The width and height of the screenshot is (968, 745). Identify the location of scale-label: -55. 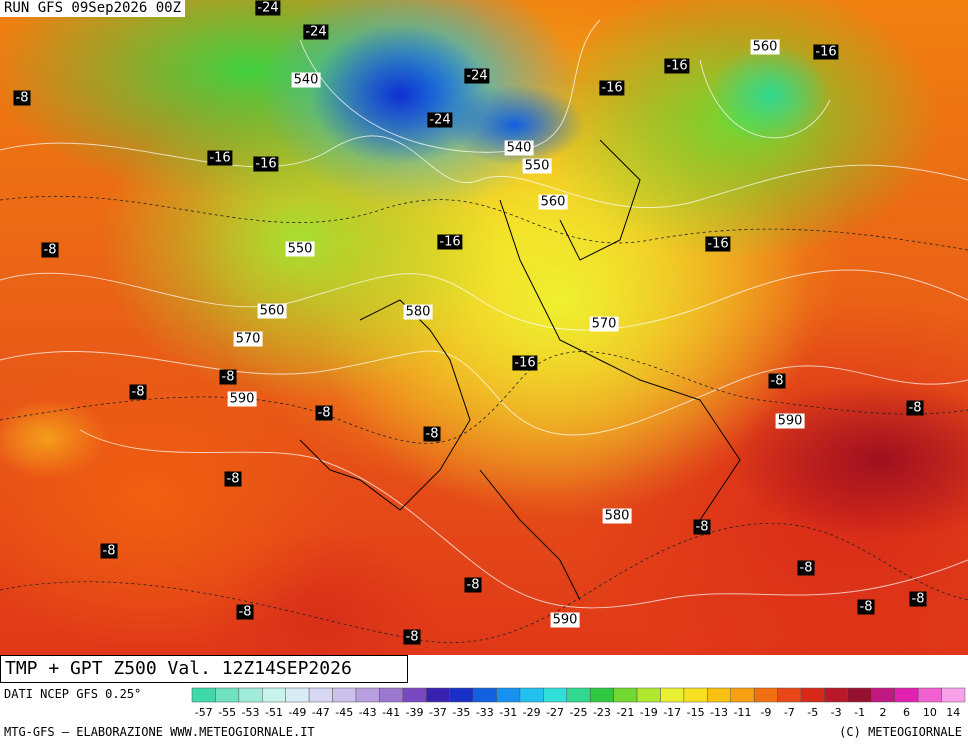
(227, 712).